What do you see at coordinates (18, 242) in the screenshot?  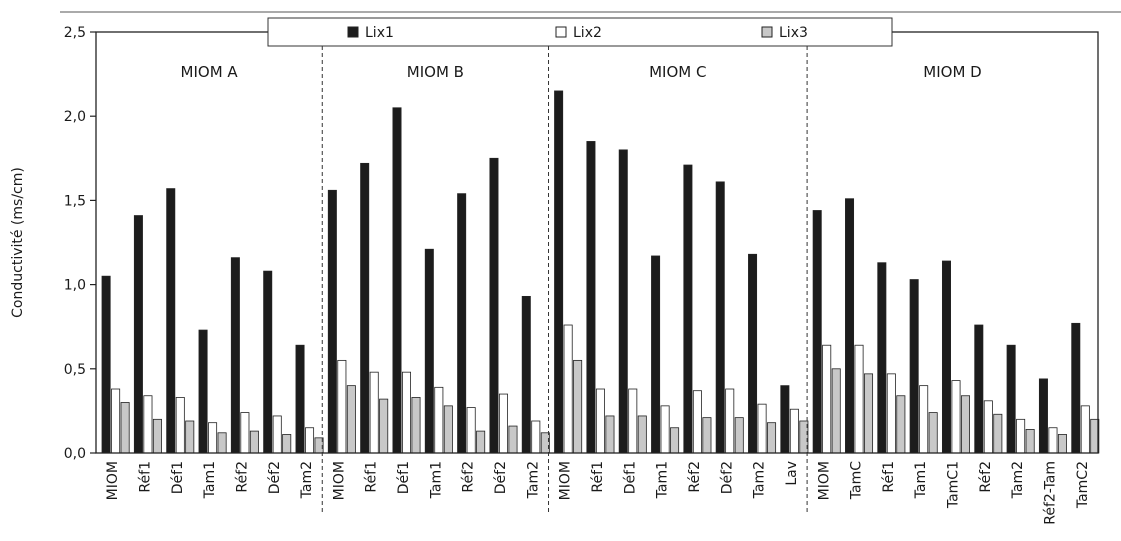 I see `y-axis-label: Conductivité (ms/cm)` at bounding box center [18, 242].